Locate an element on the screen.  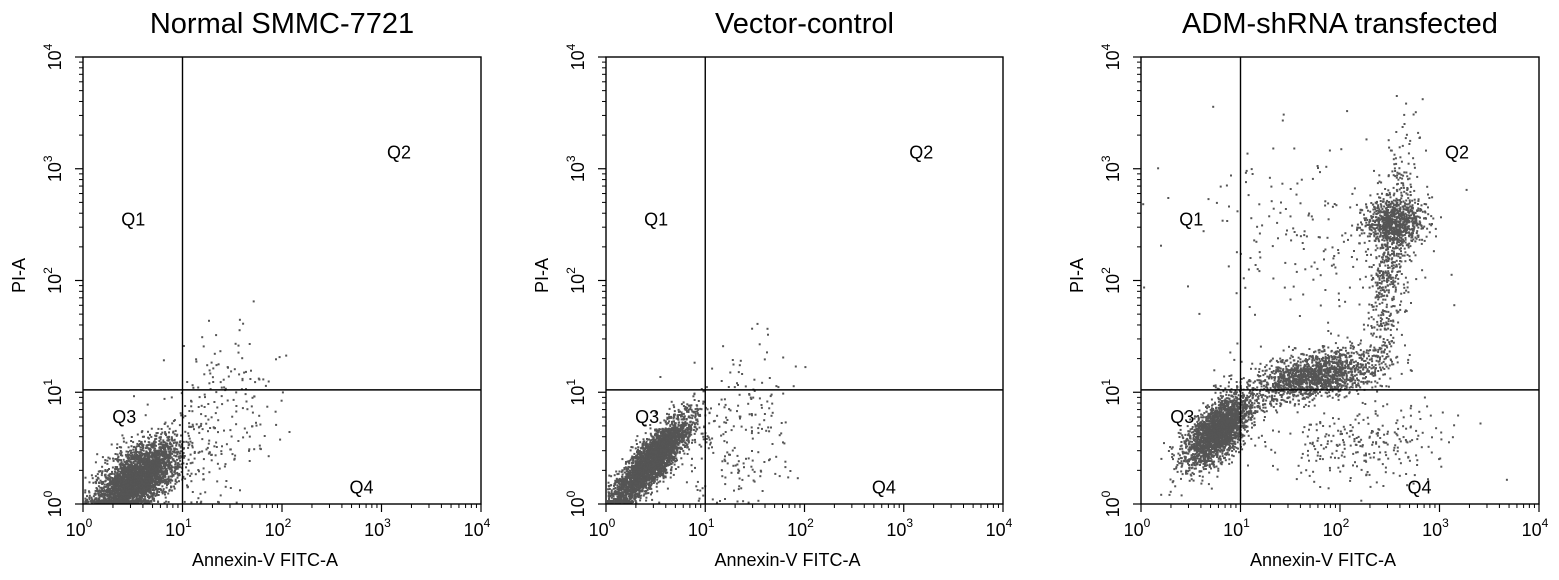
y-tick-label: 10² is located at coordinates (53, 280).